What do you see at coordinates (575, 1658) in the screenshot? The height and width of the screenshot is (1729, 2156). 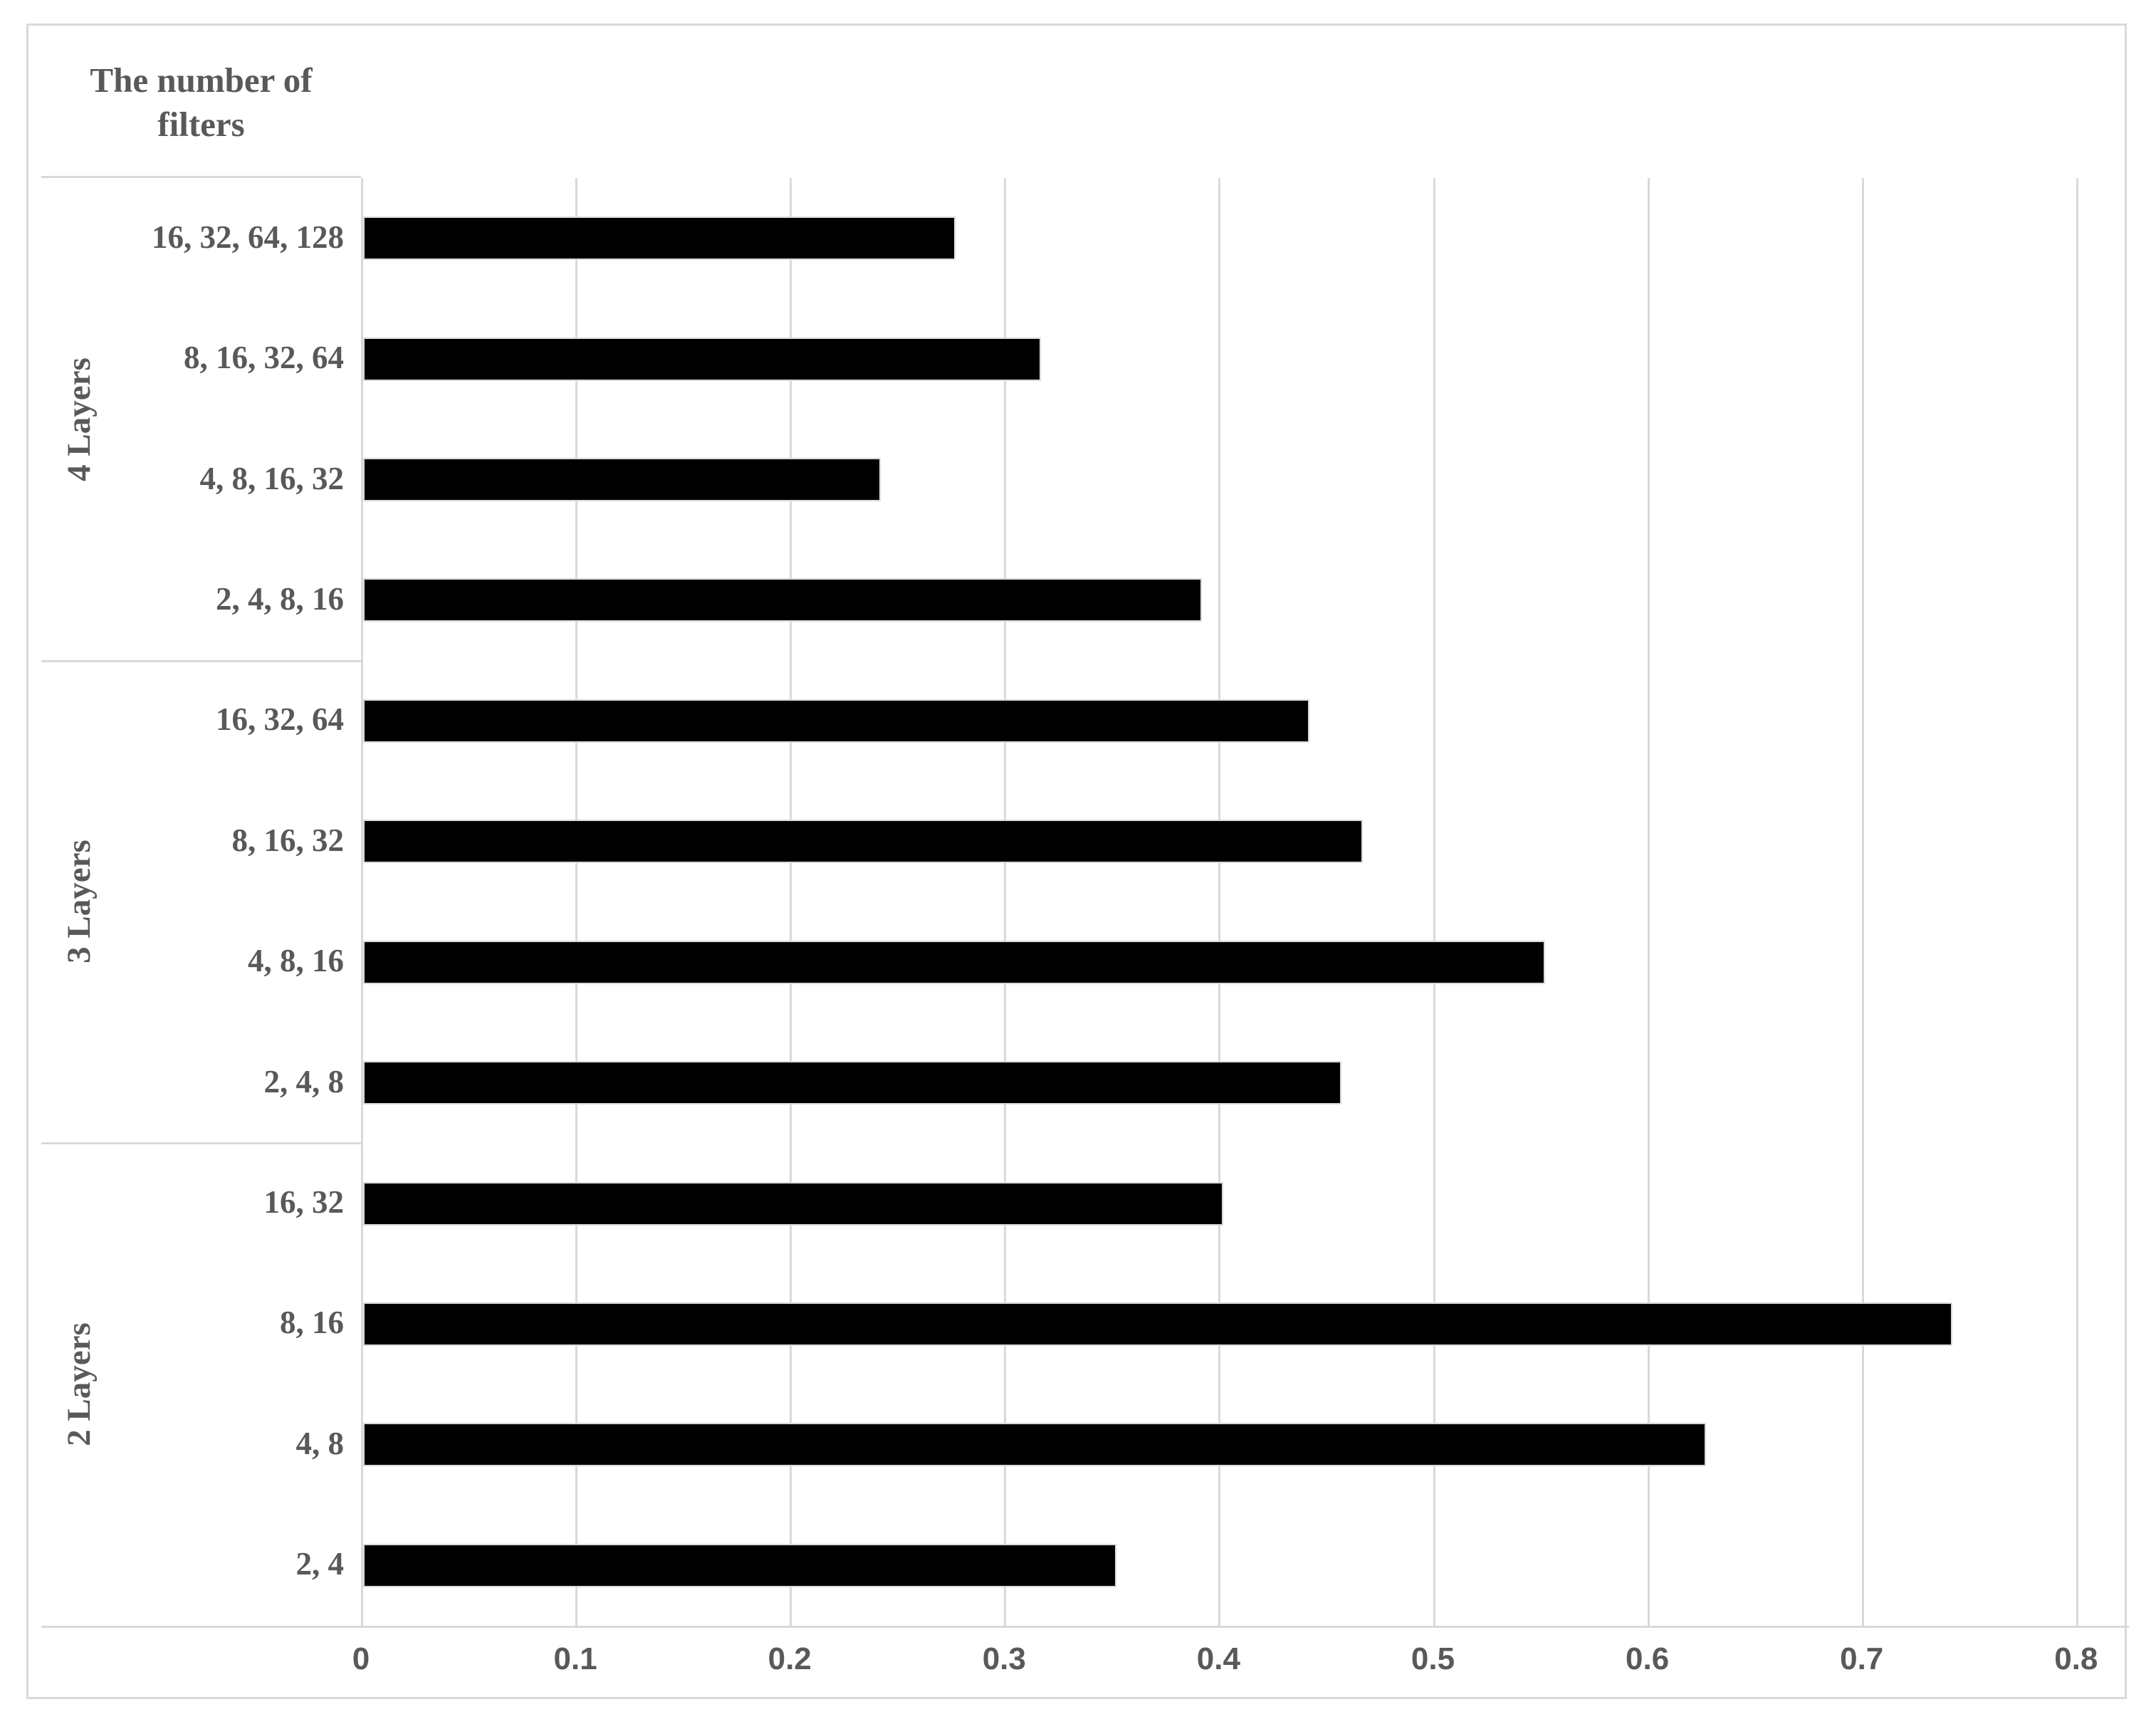 I see `x-tick-label: 0.1` at bounding box center [575, 1658].